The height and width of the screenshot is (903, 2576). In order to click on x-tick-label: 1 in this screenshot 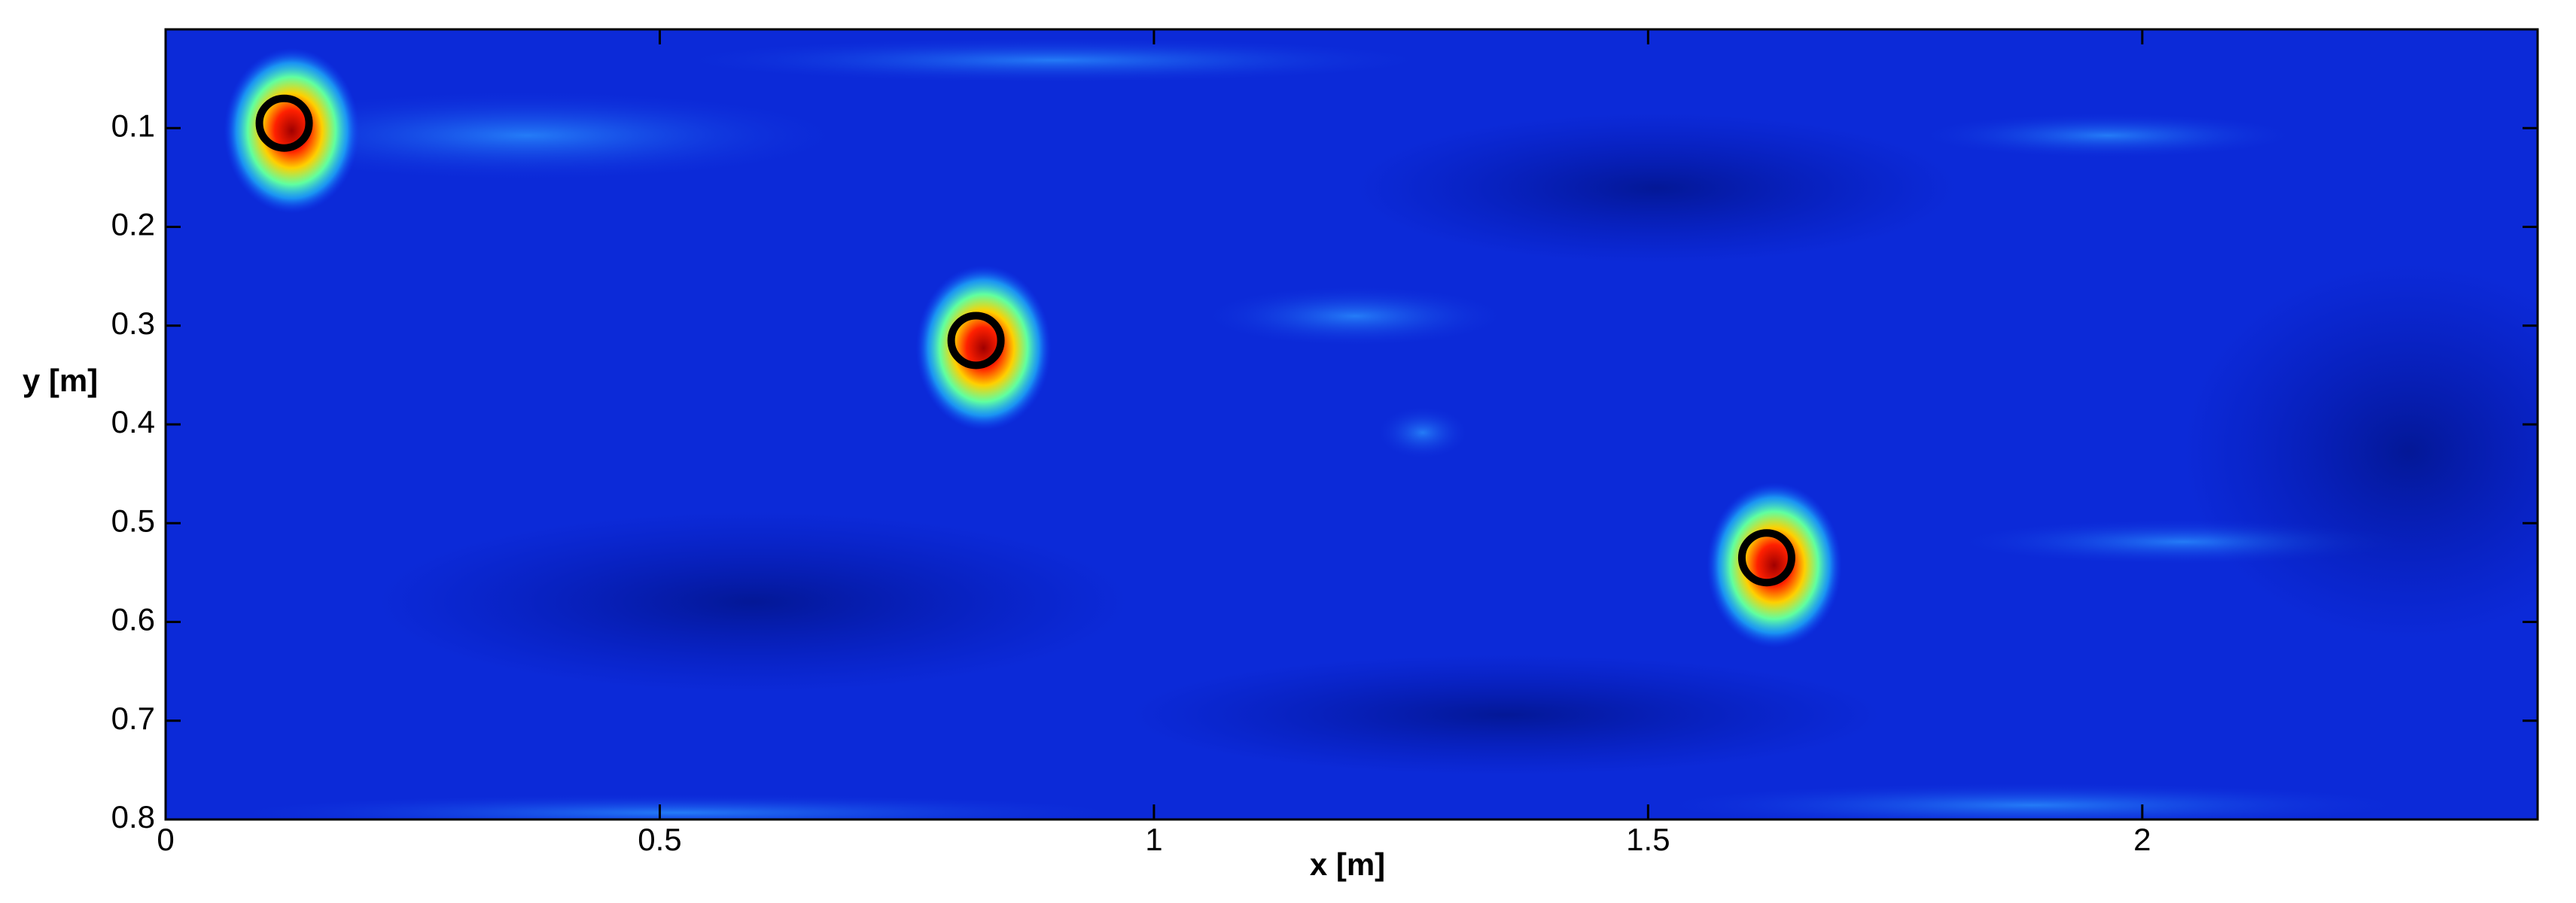, I will do `click(1153, 839)`.